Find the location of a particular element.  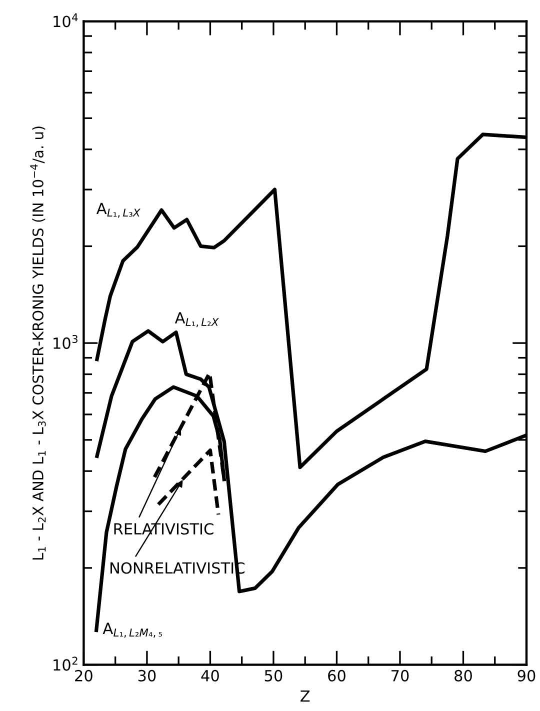

x-tick-label: 50 is located at coordinates (273, 676).